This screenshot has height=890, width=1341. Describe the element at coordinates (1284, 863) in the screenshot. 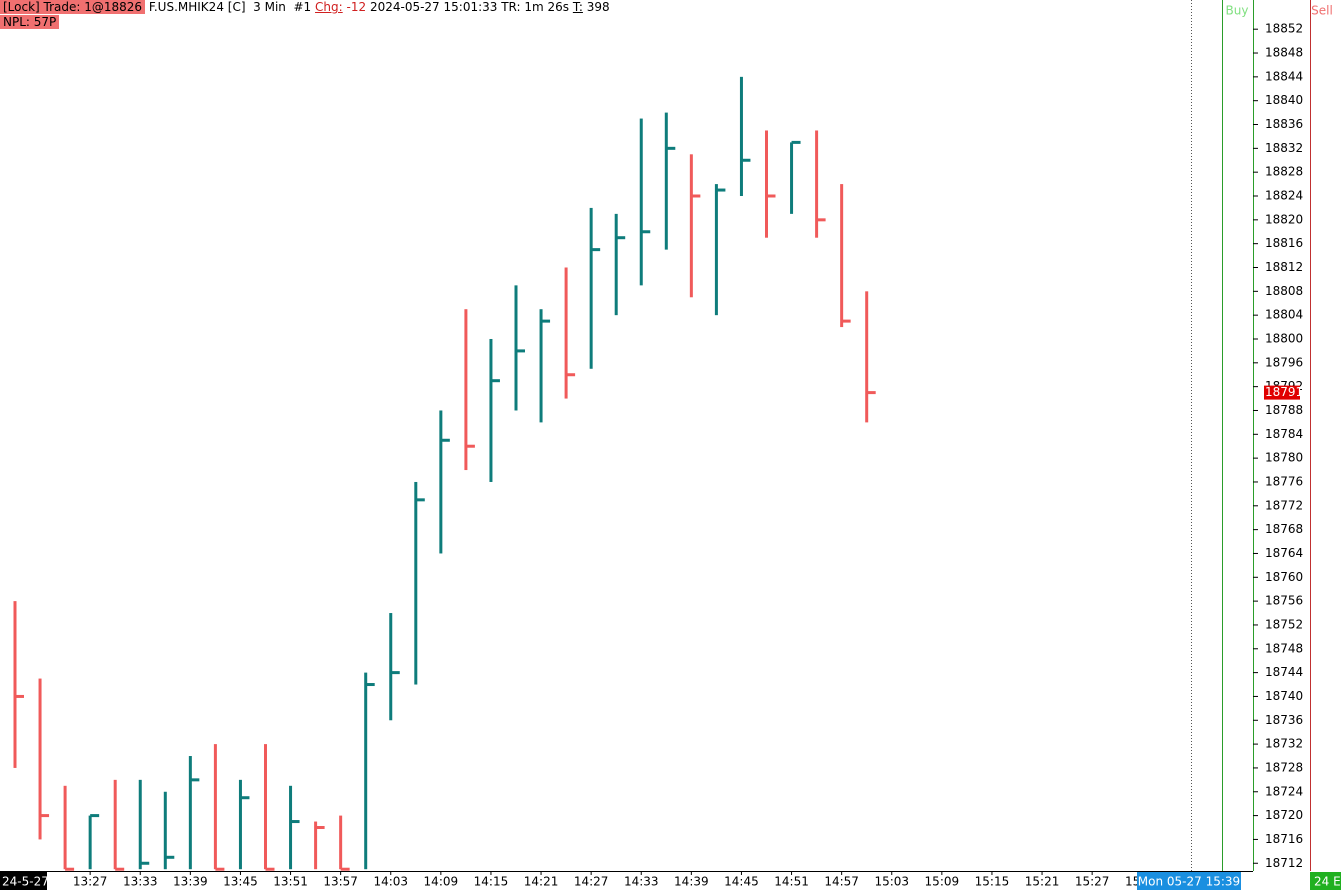

I see `y-tick-label: 18712` at that location.